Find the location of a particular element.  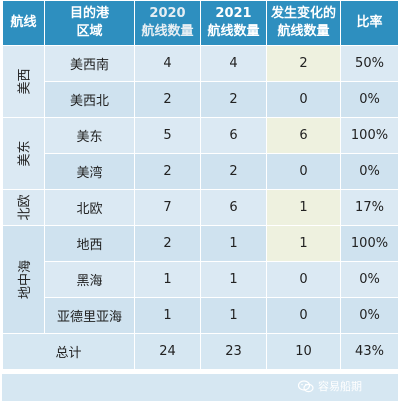

header-2020: 2020 航线数量 is located at coordinates (167, 23).